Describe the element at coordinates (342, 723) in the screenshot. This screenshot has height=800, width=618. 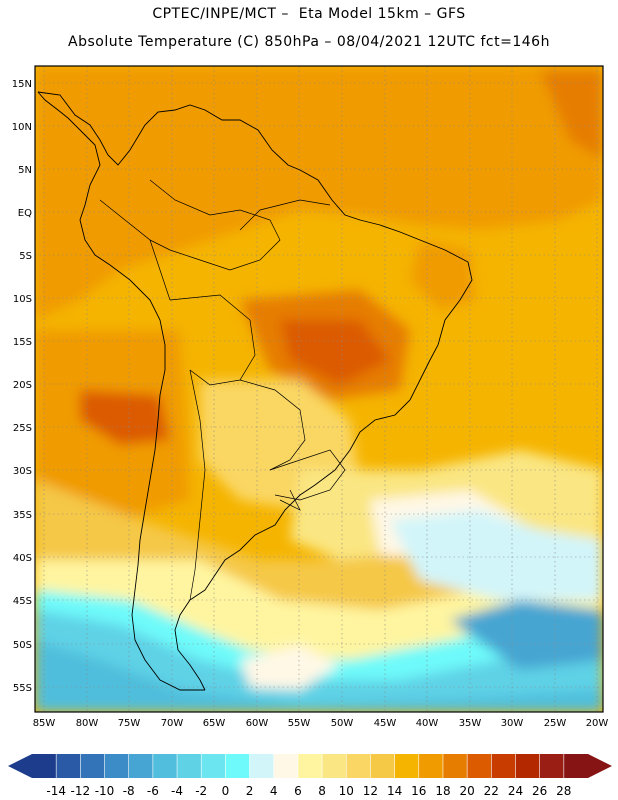
I see `lon-label: 50W` at that location.